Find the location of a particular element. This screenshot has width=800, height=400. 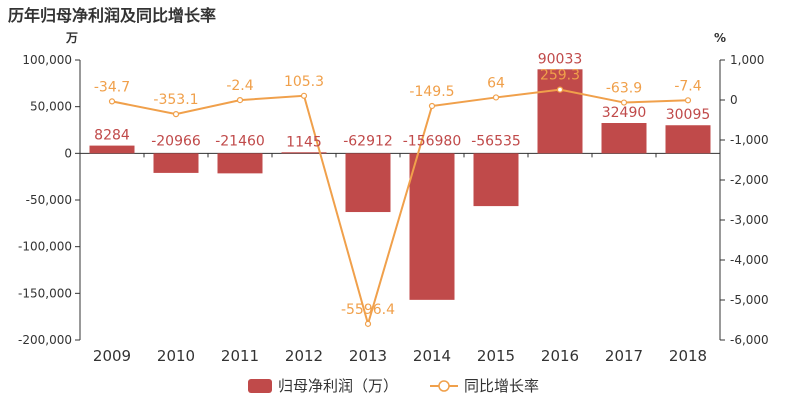

x-tick-label: 2011 is located at coordinates (240, 356).